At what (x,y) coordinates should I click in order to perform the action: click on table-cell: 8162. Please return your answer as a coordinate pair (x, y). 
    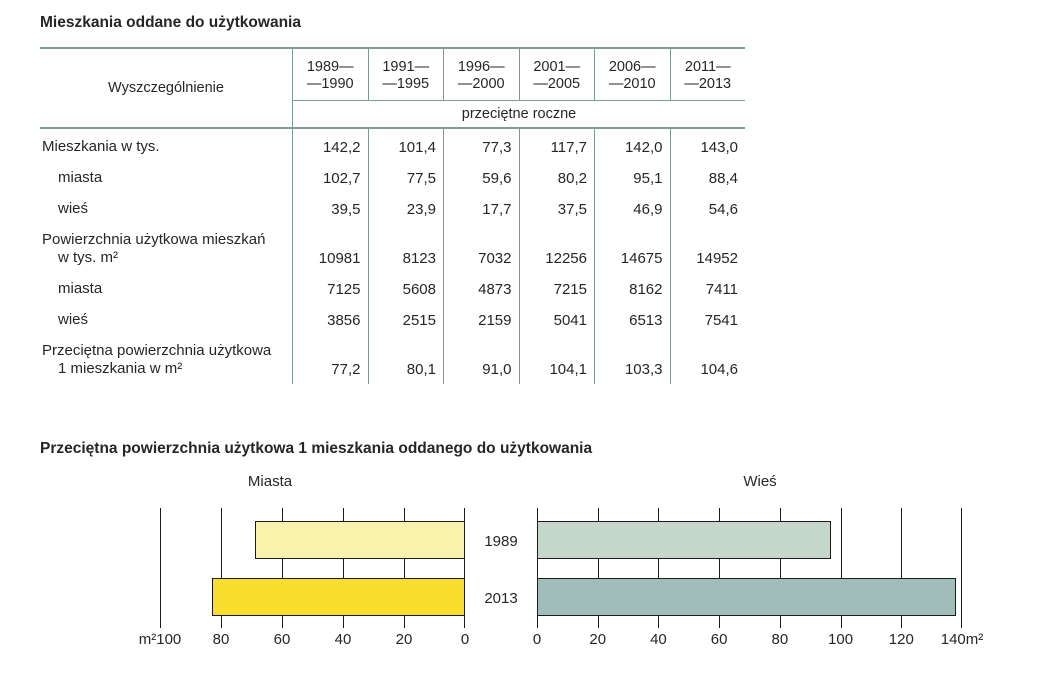
    Looking at the image, I should click on (632, 288).